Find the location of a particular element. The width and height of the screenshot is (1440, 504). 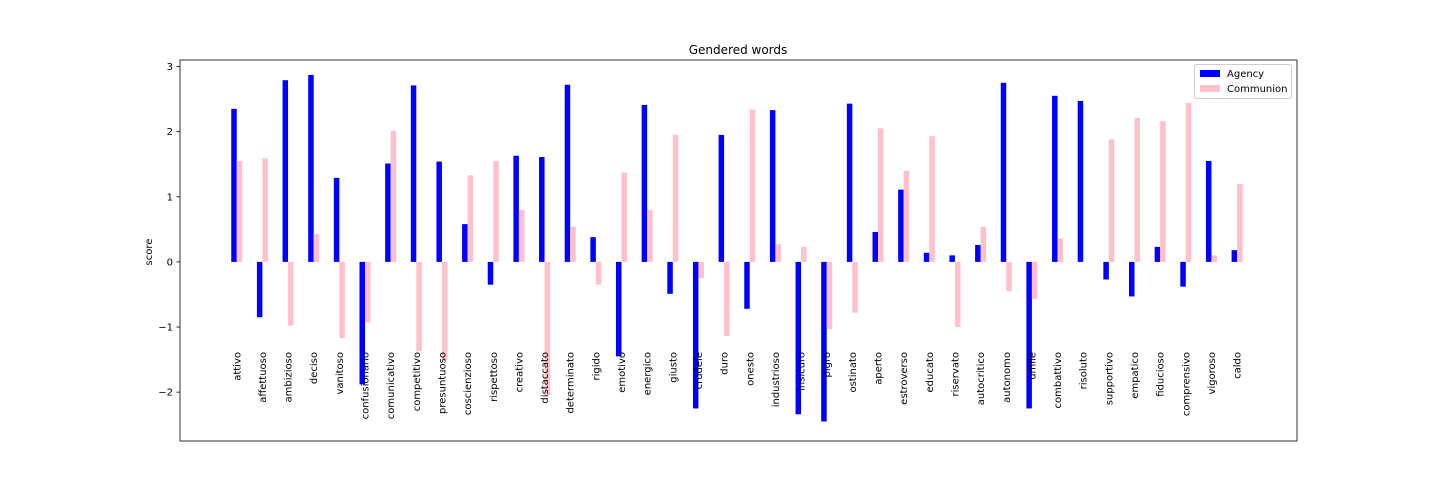

bar-communion-onesto is located at coordinates (752, 185).